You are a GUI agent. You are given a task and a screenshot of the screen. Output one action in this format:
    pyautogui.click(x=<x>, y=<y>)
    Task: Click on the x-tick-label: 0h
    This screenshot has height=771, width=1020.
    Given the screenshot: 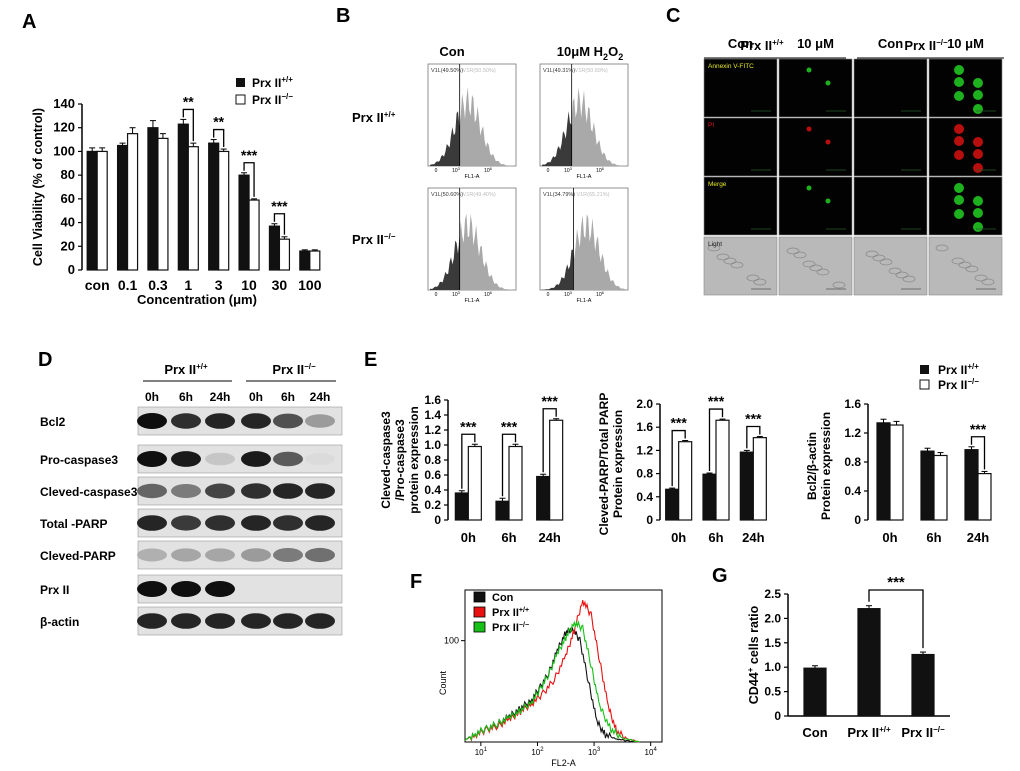 What is the action you would take?
    pyautogui.click(x=889, y=537)
    